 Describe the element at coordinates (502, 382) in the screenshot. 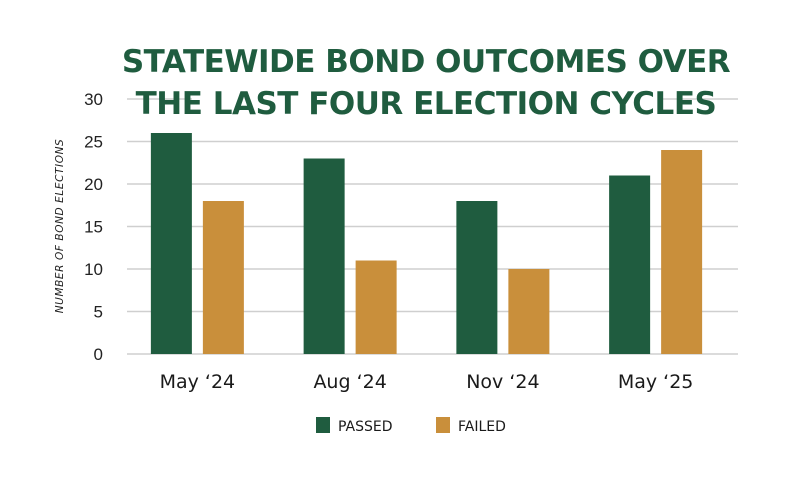

I see `x-category-label: Nov ‘24` at that location.